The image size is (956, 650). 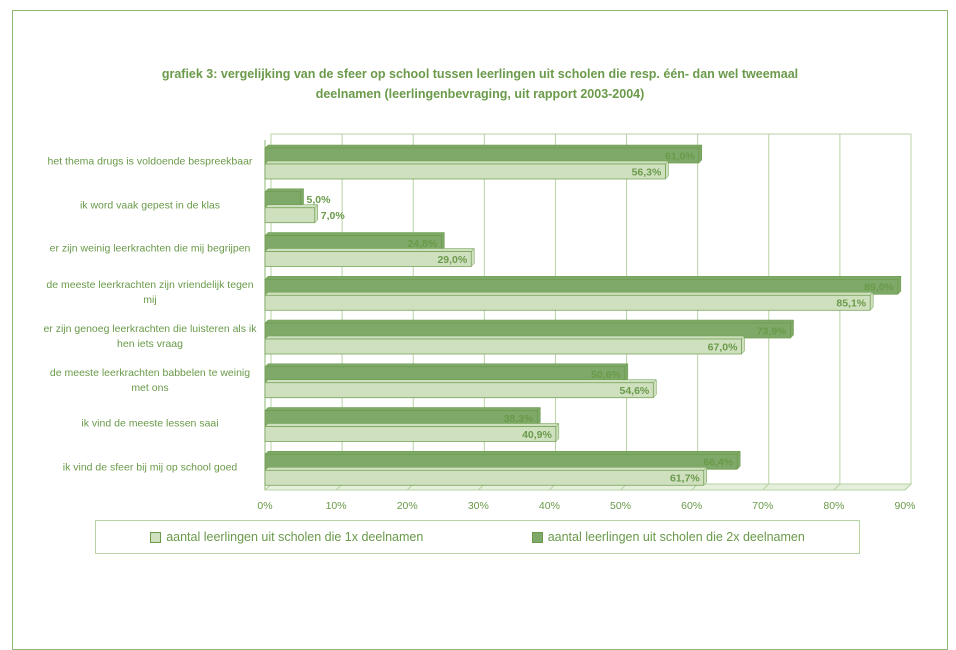 What do you see at coordinates (478, 506) in the screenshot?
I see `x-tick-label: 30%` at bounding box center [478, 506].